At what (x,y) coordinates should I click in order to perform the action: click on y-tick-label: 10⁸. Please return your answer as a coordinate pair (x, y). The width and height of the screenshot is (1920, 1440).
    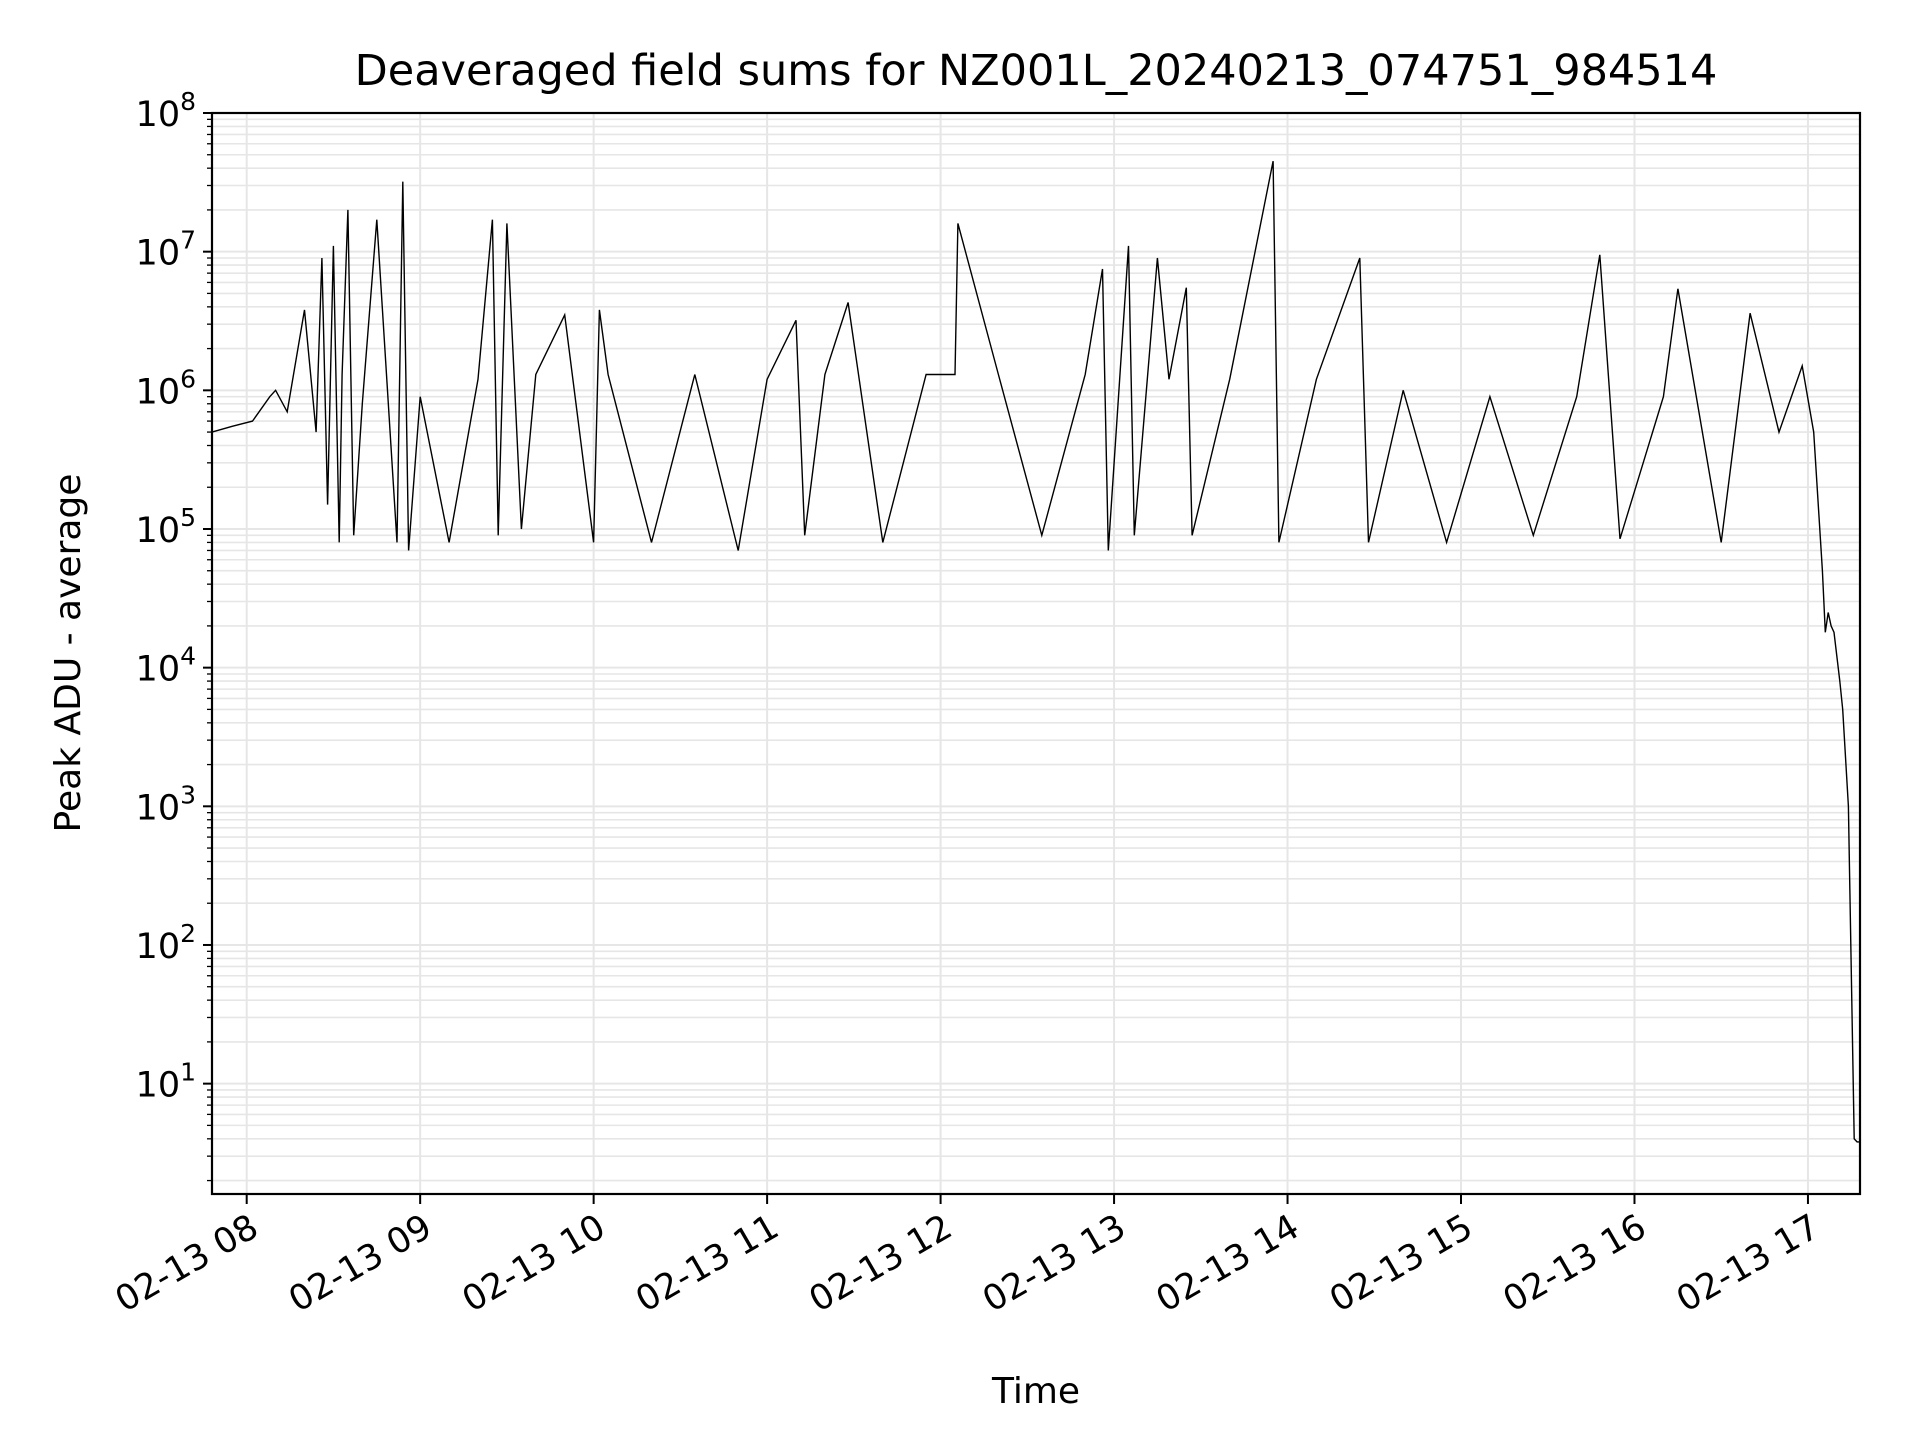
    Looking at the image, I should click on (166, 111).